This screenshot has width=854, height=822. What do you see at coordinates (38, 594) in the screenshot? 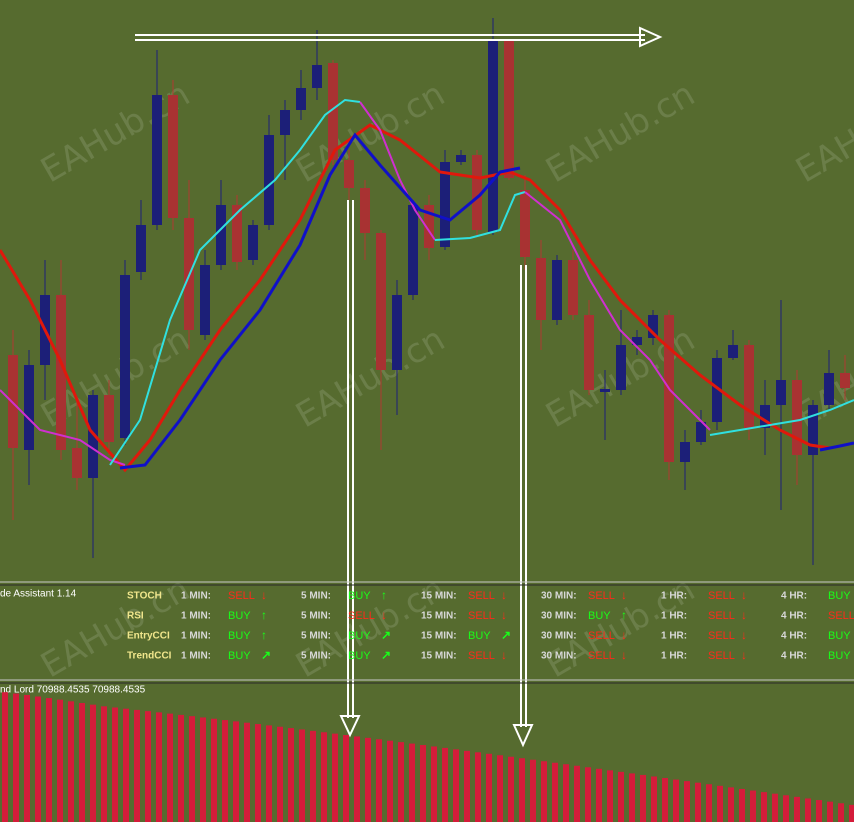
I see `panel-title: de Assistant 1.14` at bounding box center [38, 594].